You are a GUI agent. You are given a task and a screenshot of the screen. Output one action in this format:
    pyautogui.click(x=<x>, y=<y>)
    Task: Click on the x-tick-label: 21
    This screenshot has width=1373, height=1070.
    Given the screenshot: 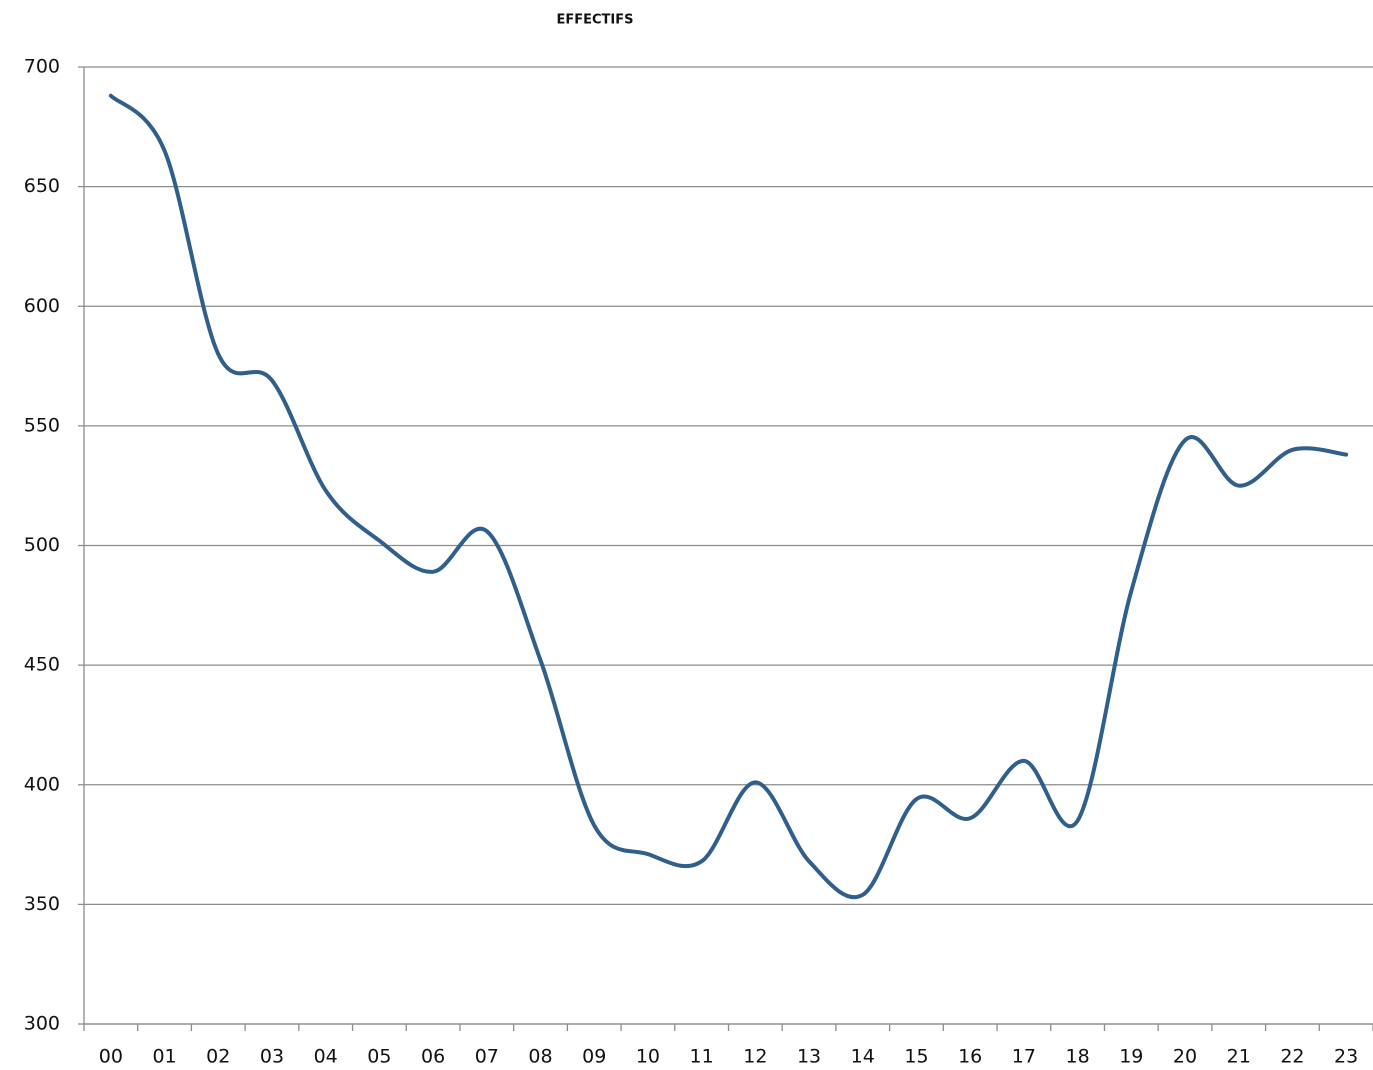 What is the action you would take?
    pyautogui.click(x=1239, y=1057)
    